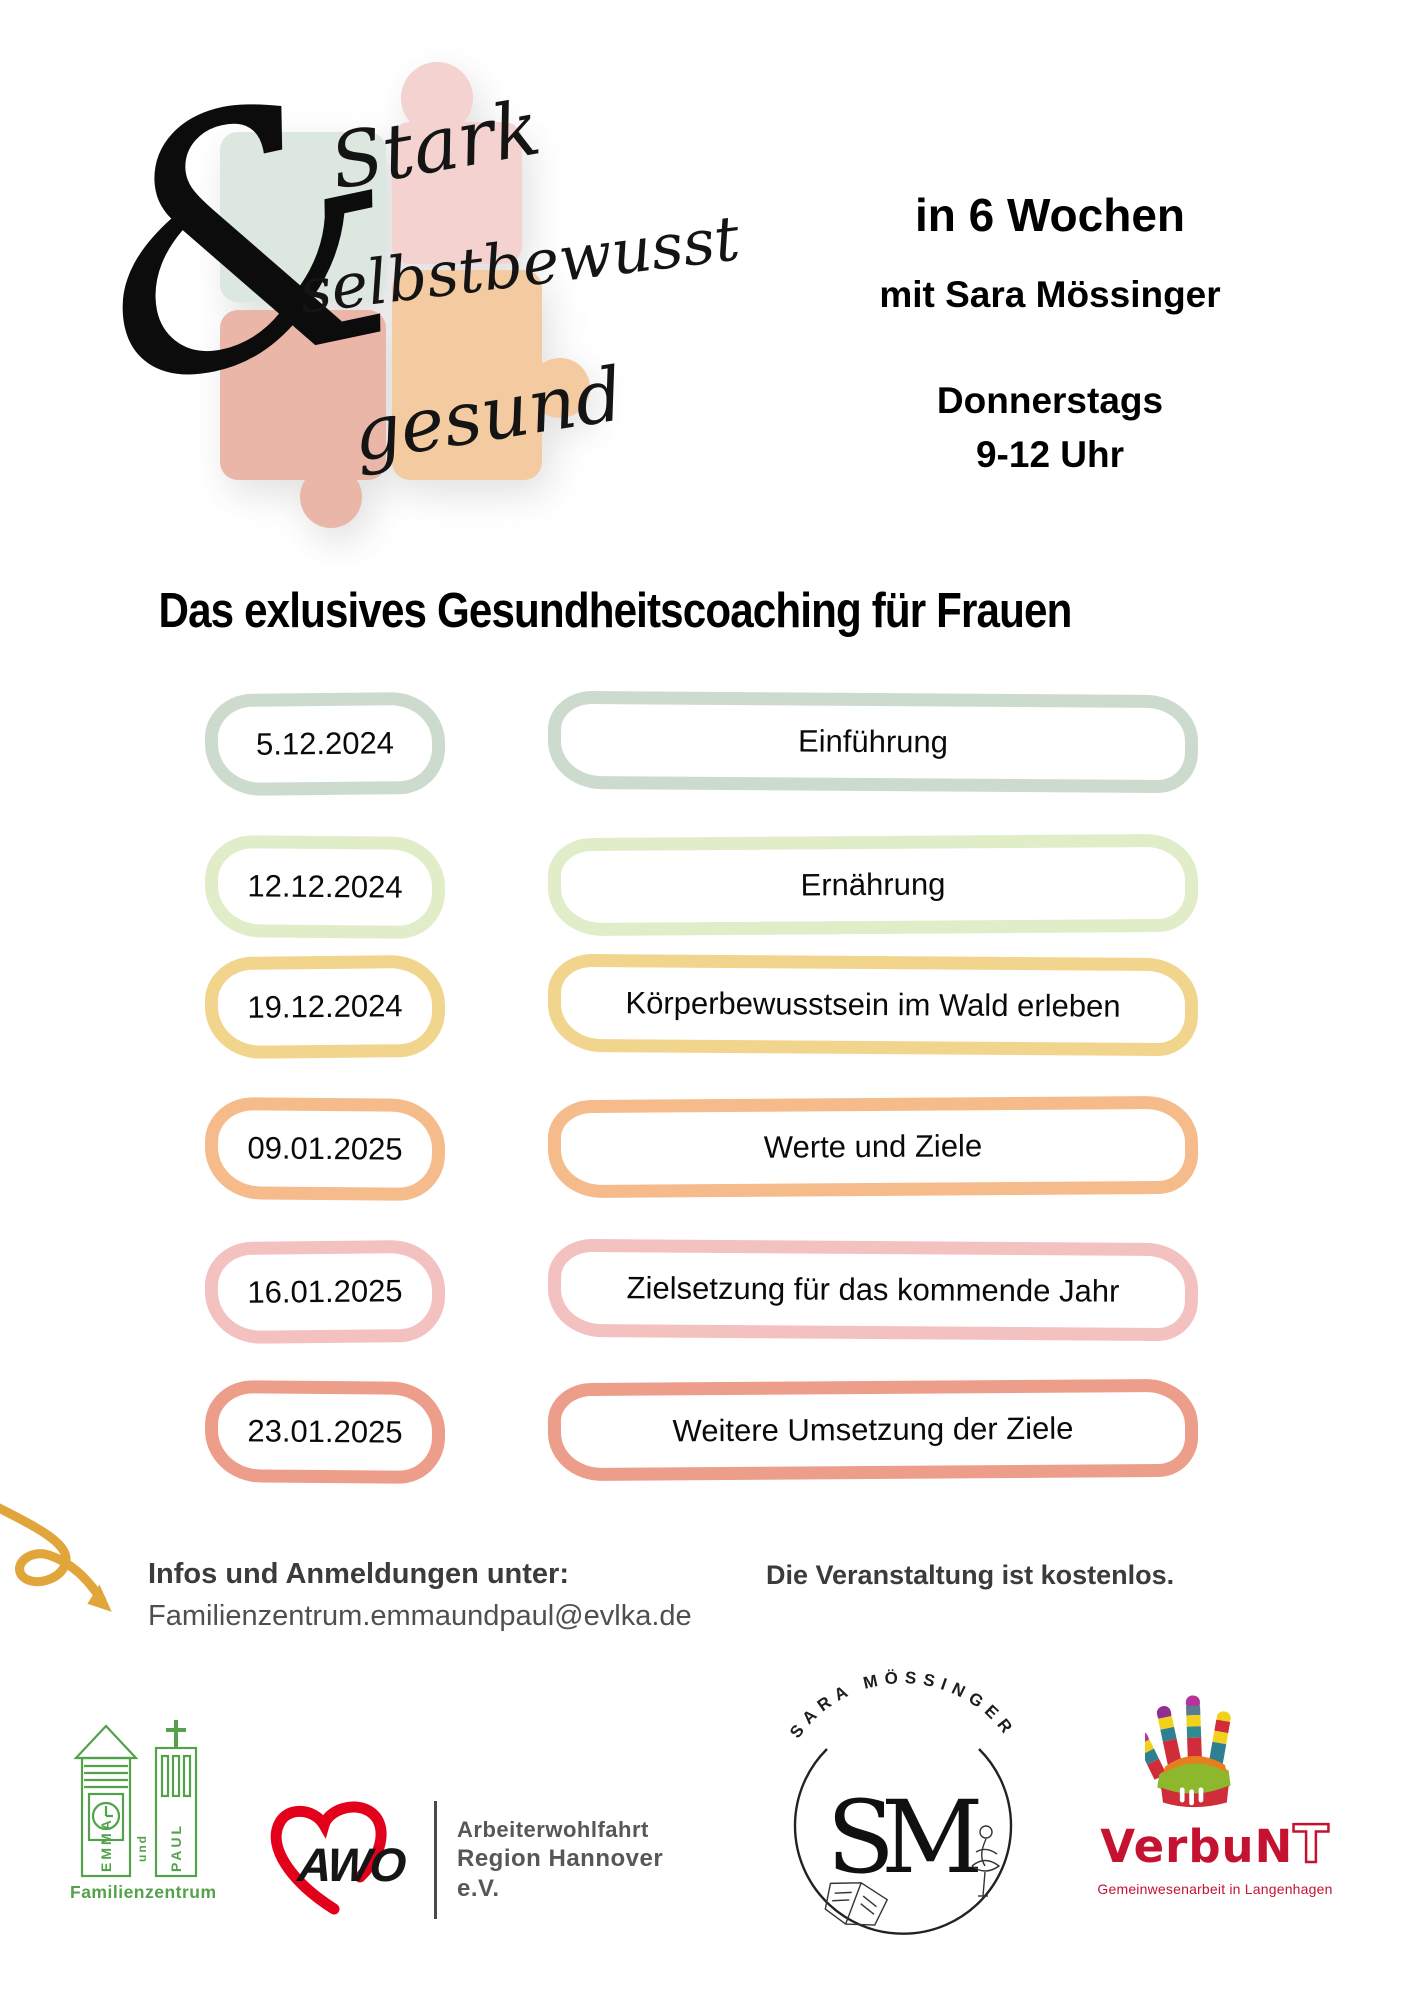  I want to click on verbunt-tagline: Gemeinwesenarbeit in Langenhagen, so click(1215, 1889).